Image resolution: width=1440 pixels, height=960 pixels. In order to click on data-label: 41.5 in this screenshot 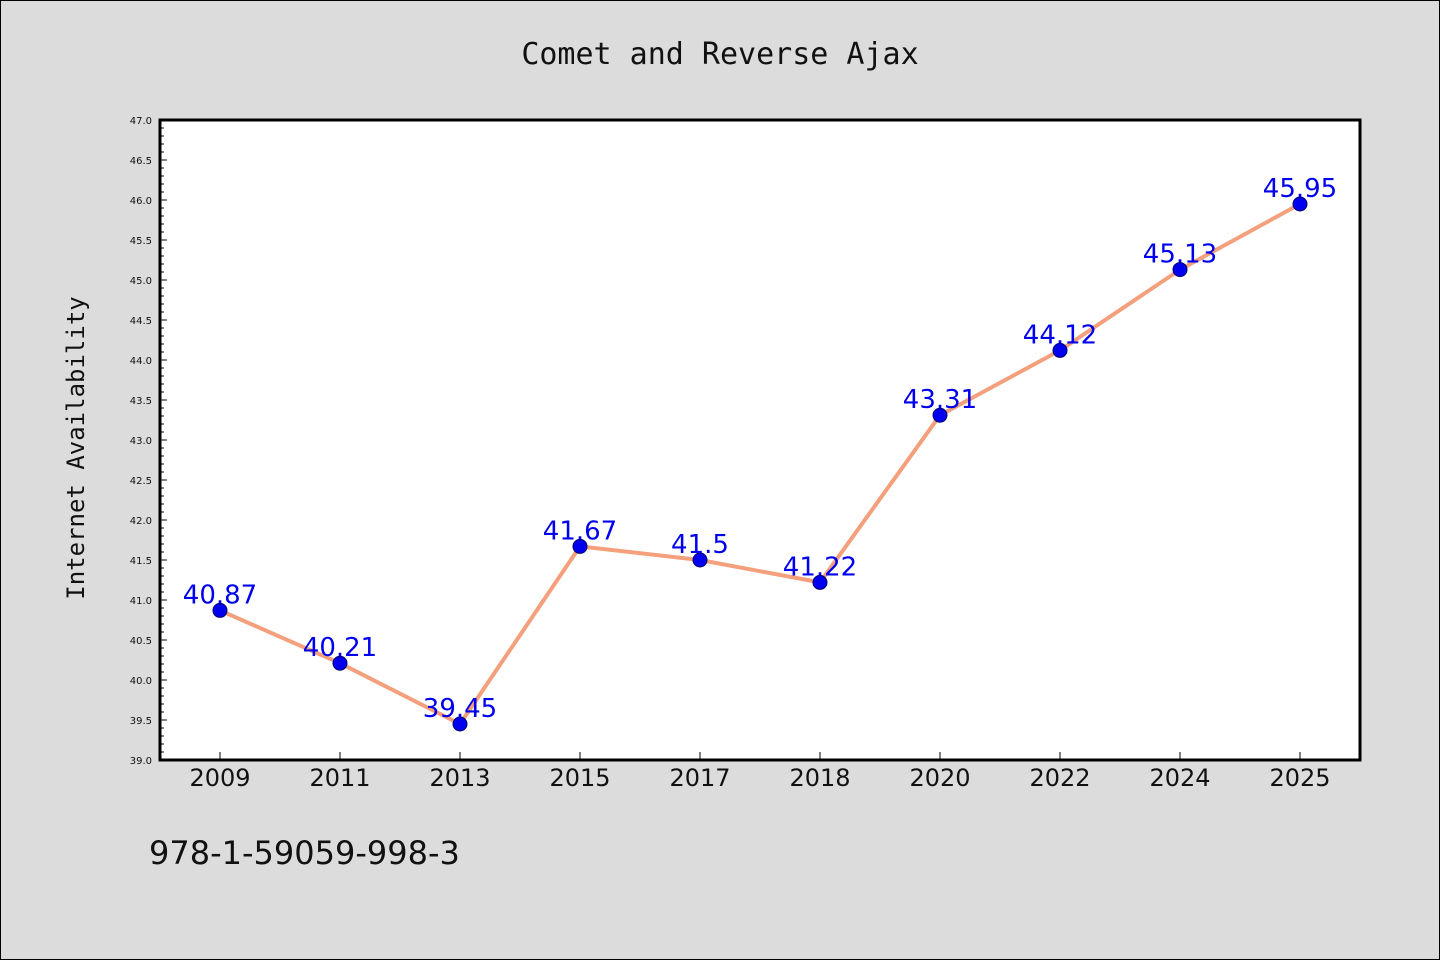, I will do `click(700, 545)`.